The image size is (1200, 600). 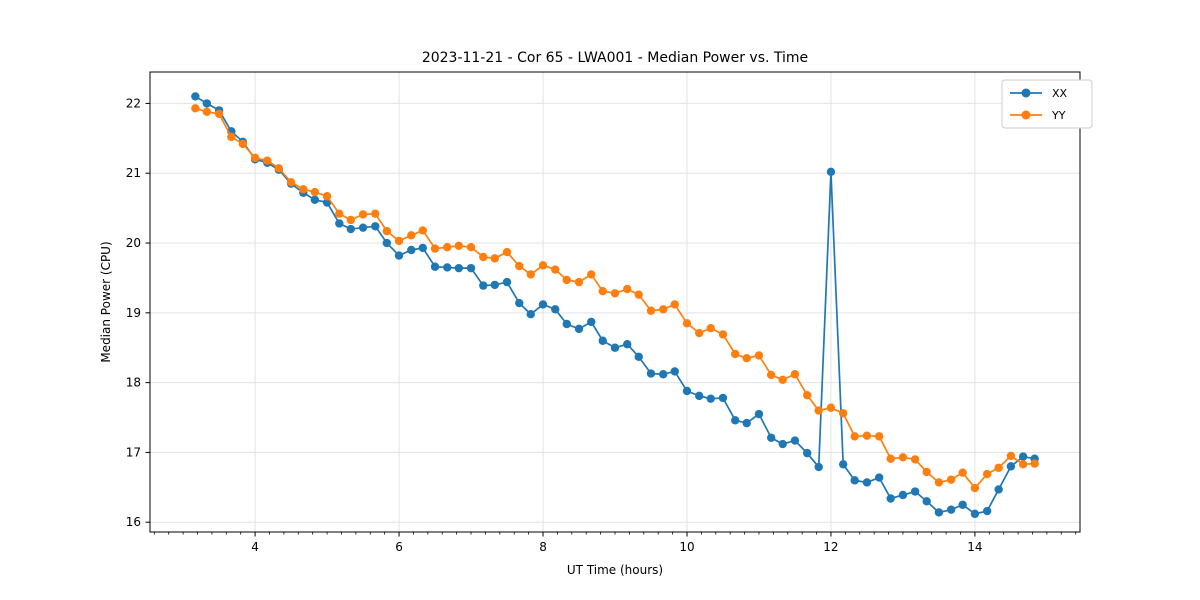 I want to click on x-tick-label: 4, so click(x=255, y=547).